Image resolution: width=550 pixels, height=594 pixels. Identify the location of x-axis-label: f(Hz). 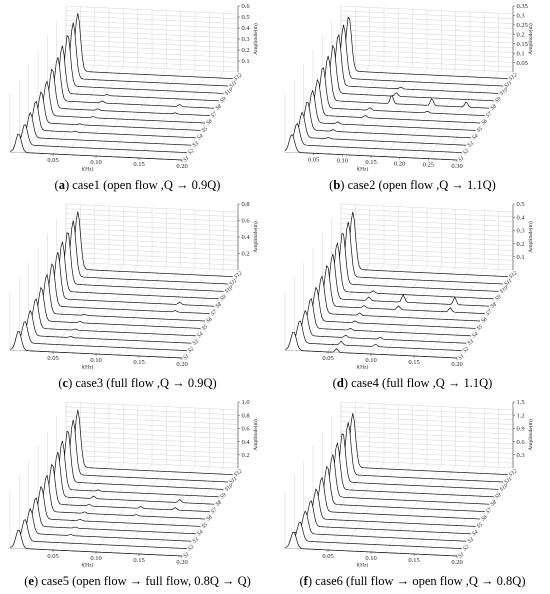
(87, 367).